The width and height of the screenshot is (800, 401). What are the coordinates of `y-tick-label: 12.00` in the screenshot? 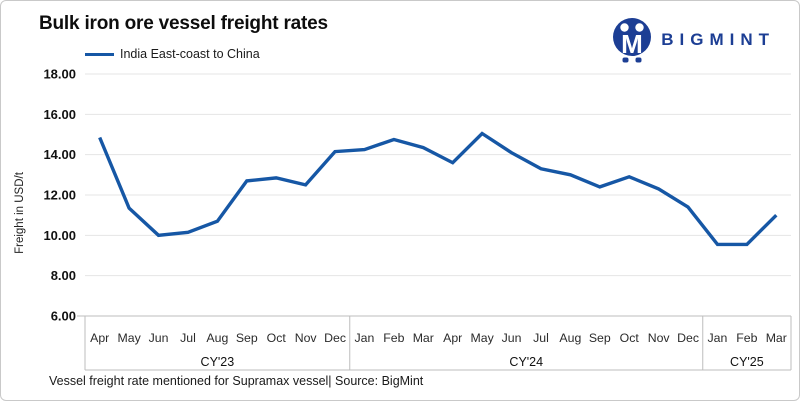 It's located at (59, 195).